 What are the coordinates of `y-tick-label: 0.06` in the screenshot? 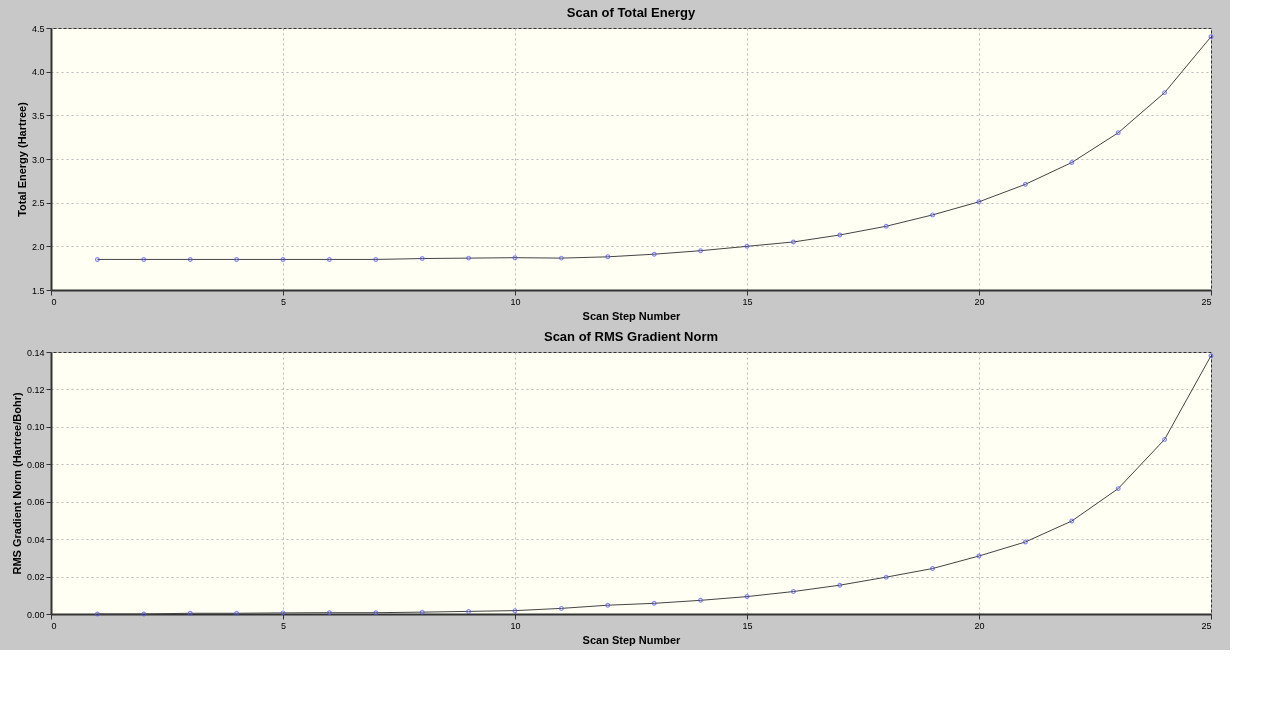 It's located at (35, 502).